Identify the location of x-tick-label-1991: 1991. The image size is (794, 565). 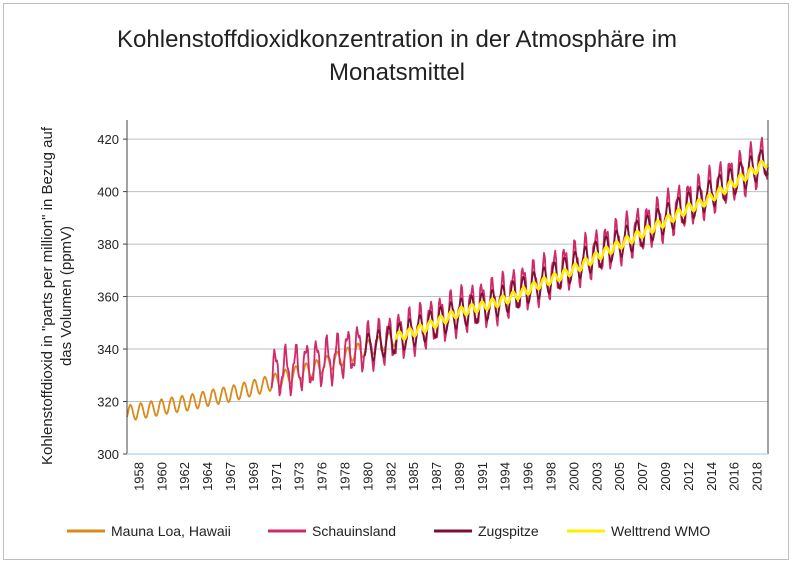
(482, 476).